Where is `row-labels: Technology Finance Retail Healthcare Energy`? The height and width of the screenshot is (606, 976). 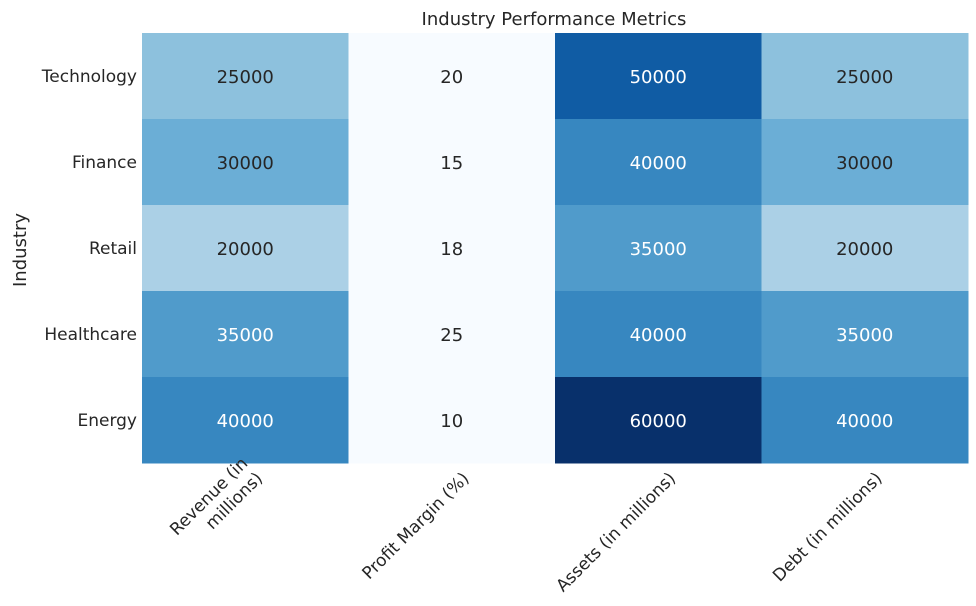 row-labels: Technology Finance Retail Healthcare Energy is located at coordinates (89, 249).